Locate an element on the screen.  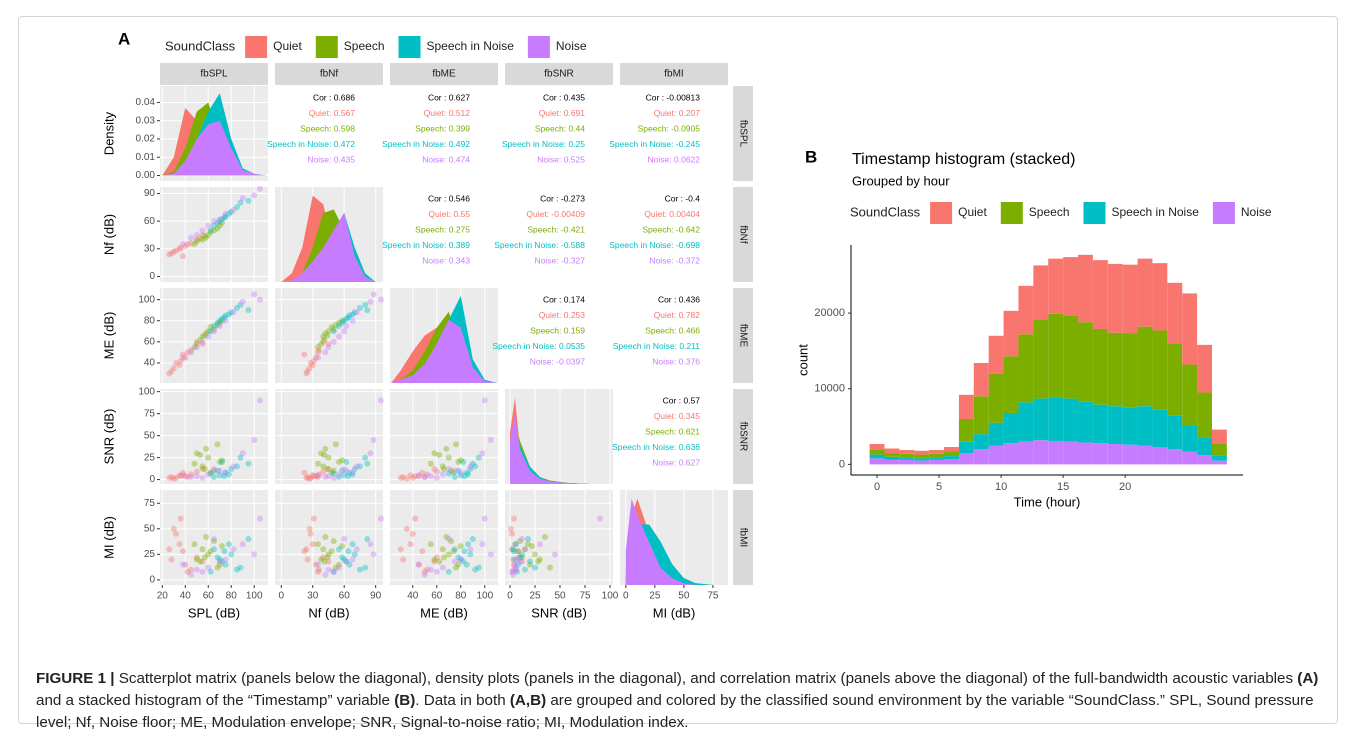
correlation-text: Cor : 0.627 is located at coordinates (449, 97).